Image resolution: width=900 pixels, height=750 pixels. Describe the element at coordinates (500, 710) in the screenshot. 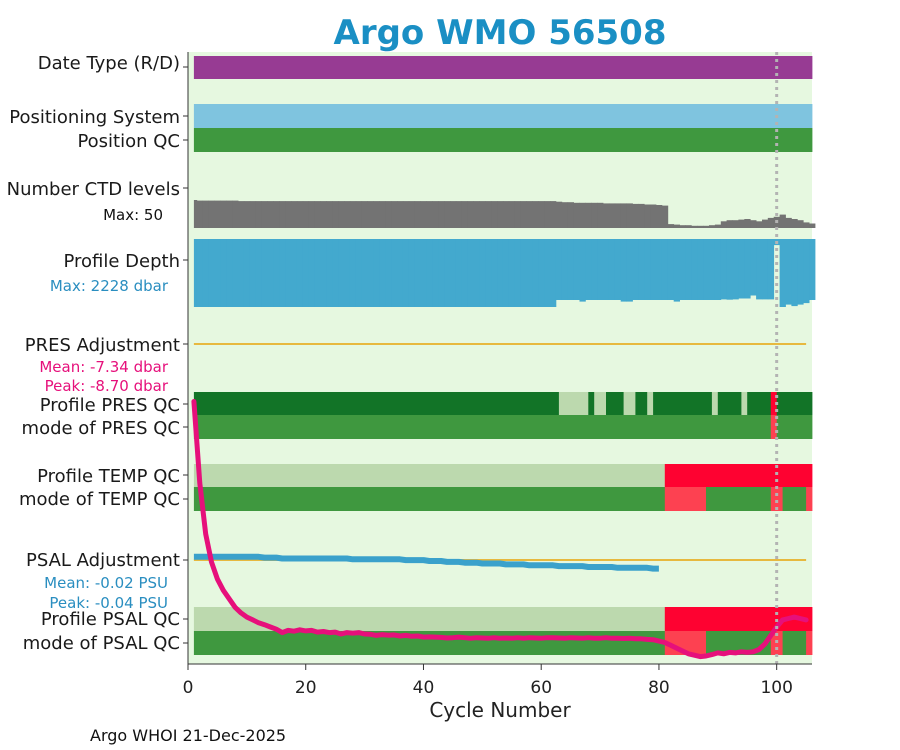

I see `x-axis-title: Cycle Number` at that location.